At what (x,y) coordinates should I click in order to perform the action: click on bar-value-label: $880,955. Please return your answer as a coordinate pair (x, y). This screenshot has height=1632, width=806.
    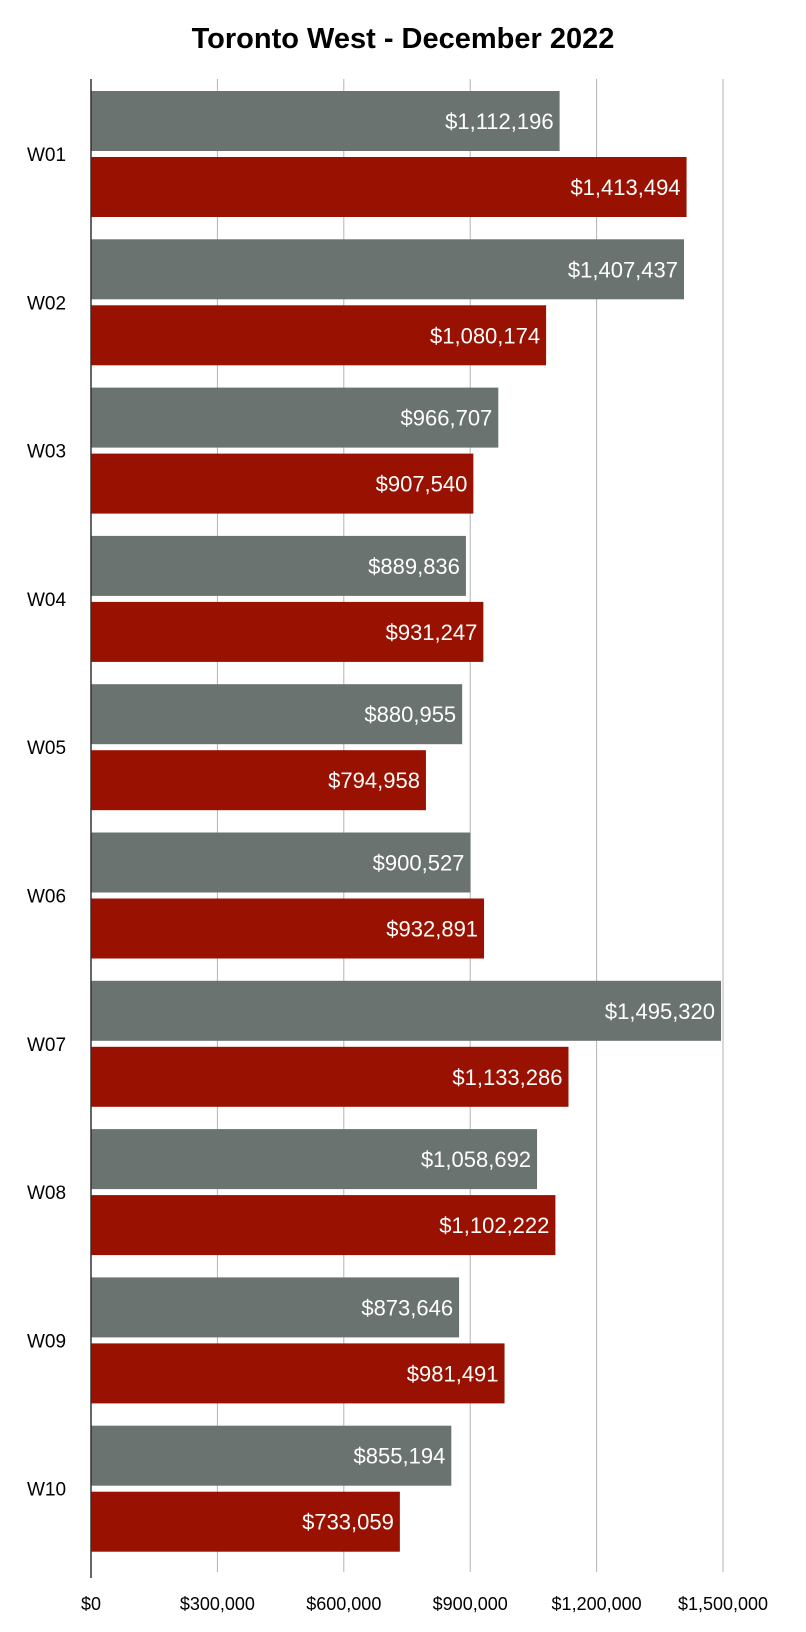
    Looking at the image, I should click on (410, 714).